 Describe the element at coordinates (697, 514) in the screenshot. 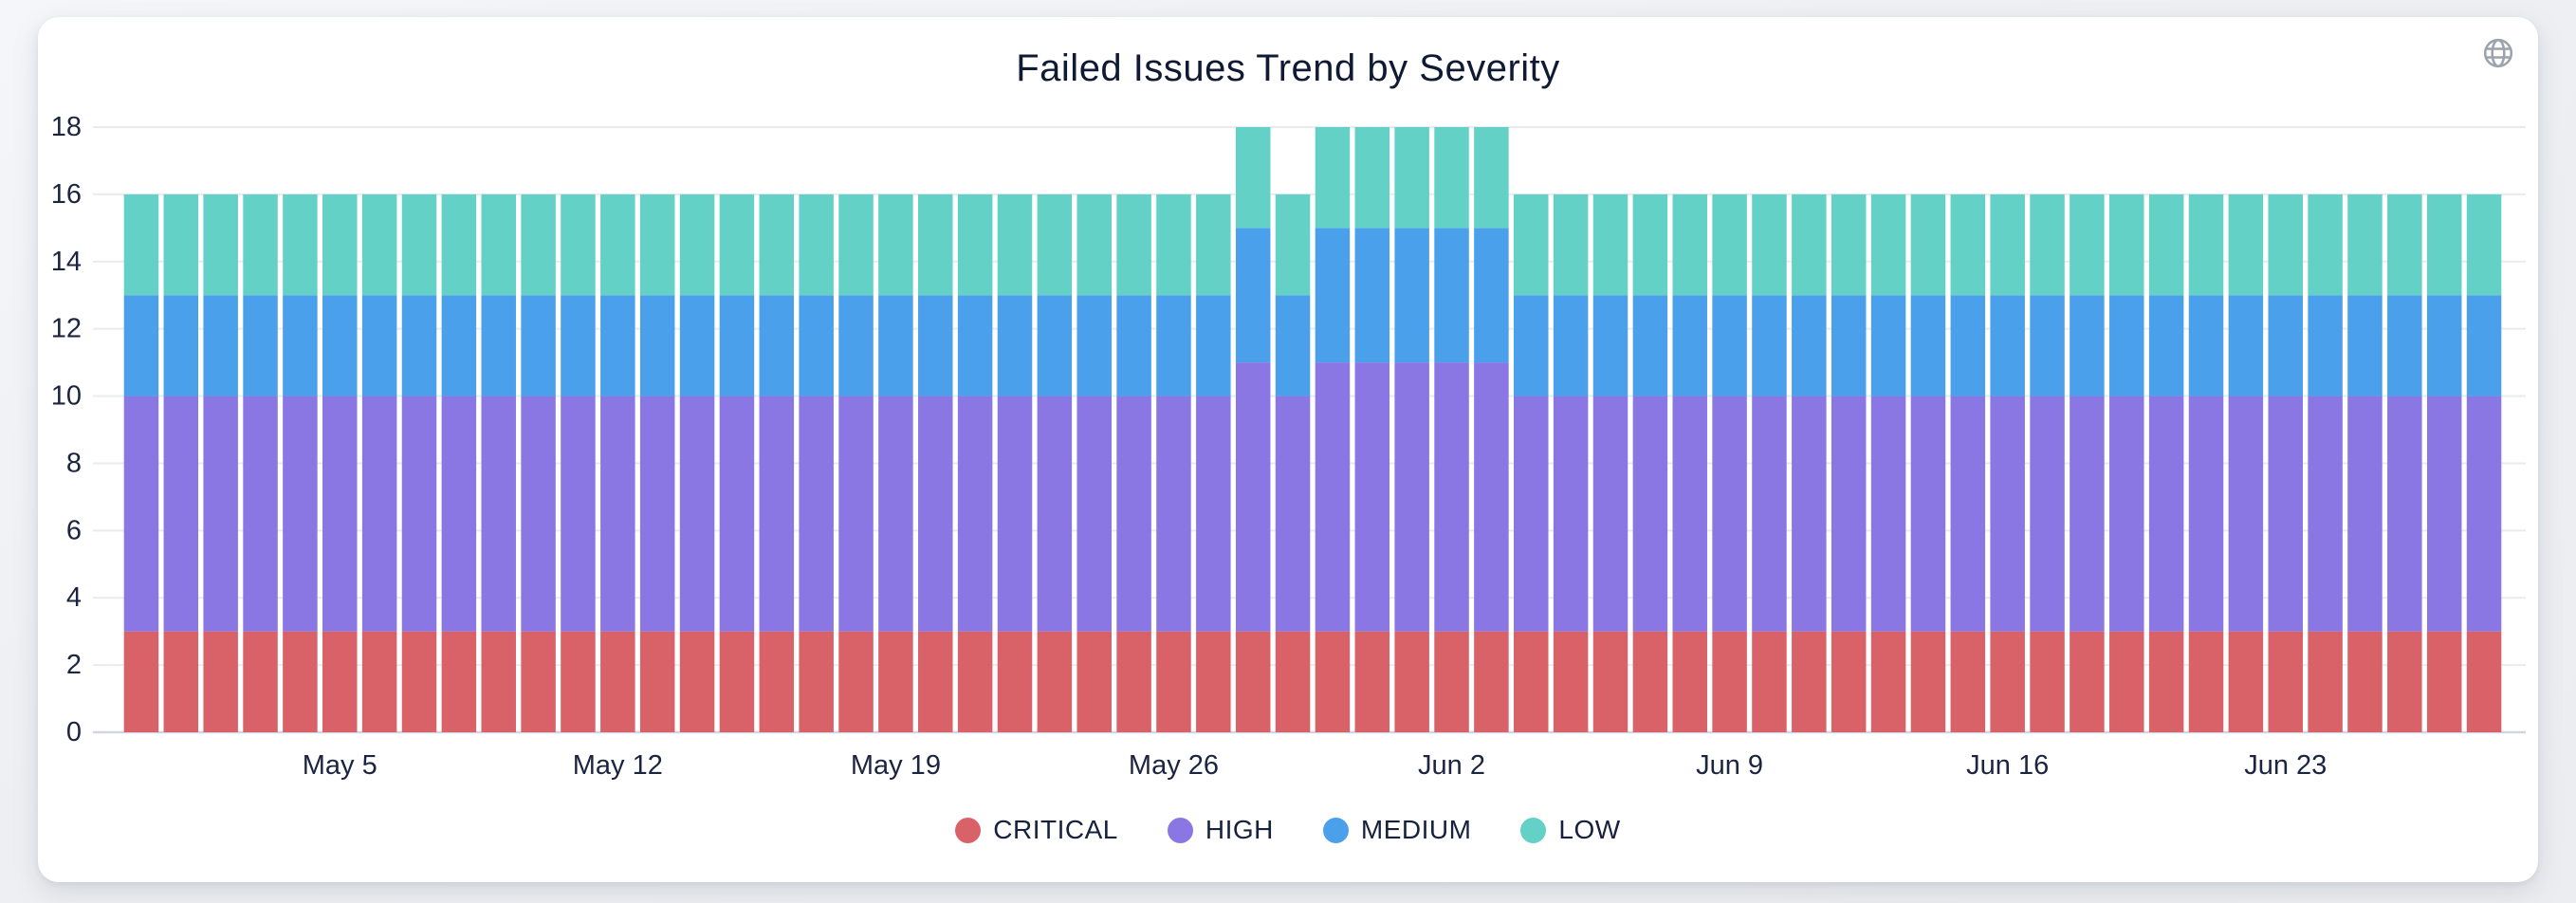

I see `bar-may-14-high` at that location.